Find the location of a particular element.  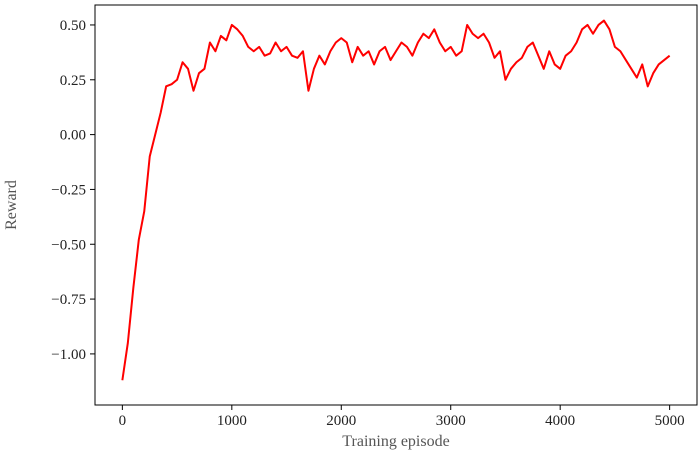

y-tick-label: −0.50 is located at coordinates (68, 245).